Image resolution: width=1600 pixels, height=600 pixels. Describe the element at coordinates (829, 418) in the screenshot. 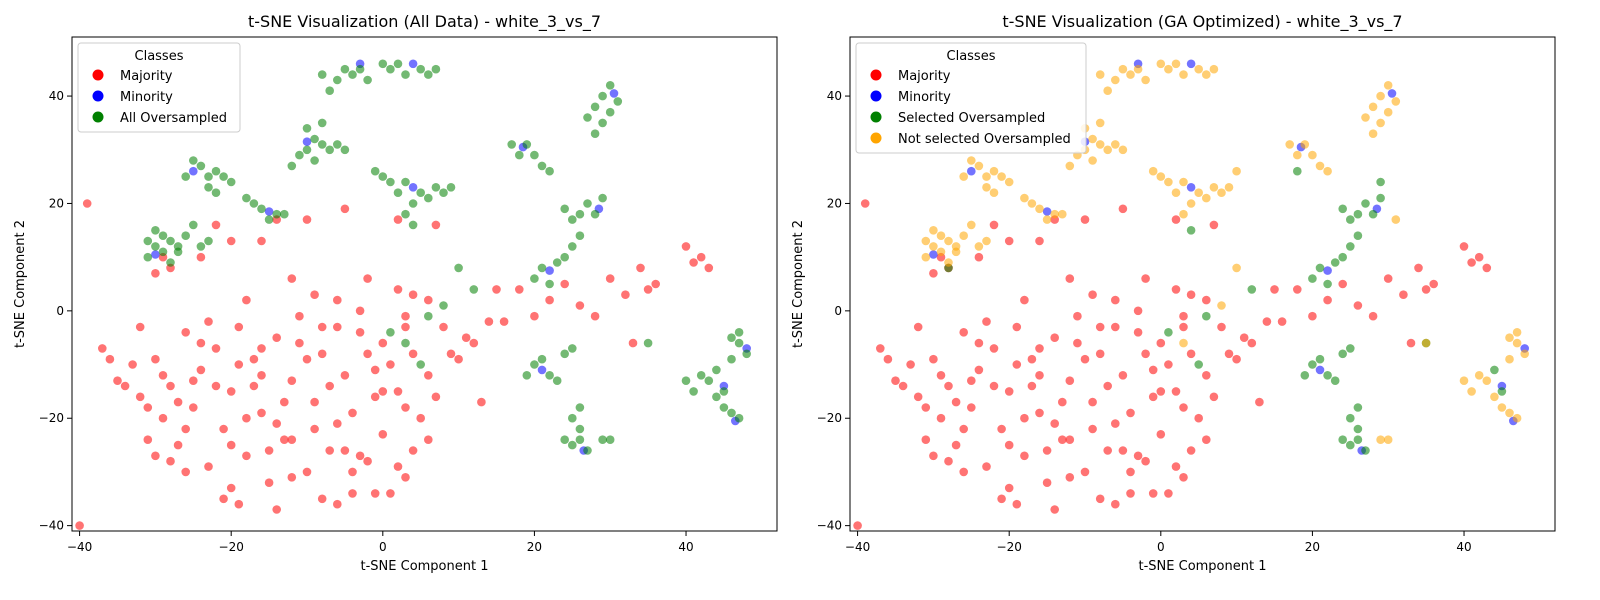

I see `y-tick-label: −20` at that location.